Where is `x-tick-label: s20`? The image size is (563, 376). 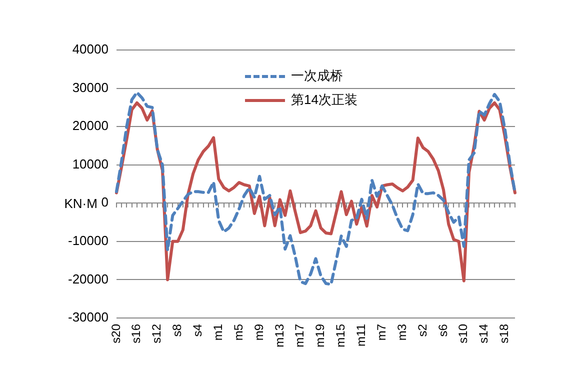 x-tick-label: s20 is located at coordinates (115, 334).